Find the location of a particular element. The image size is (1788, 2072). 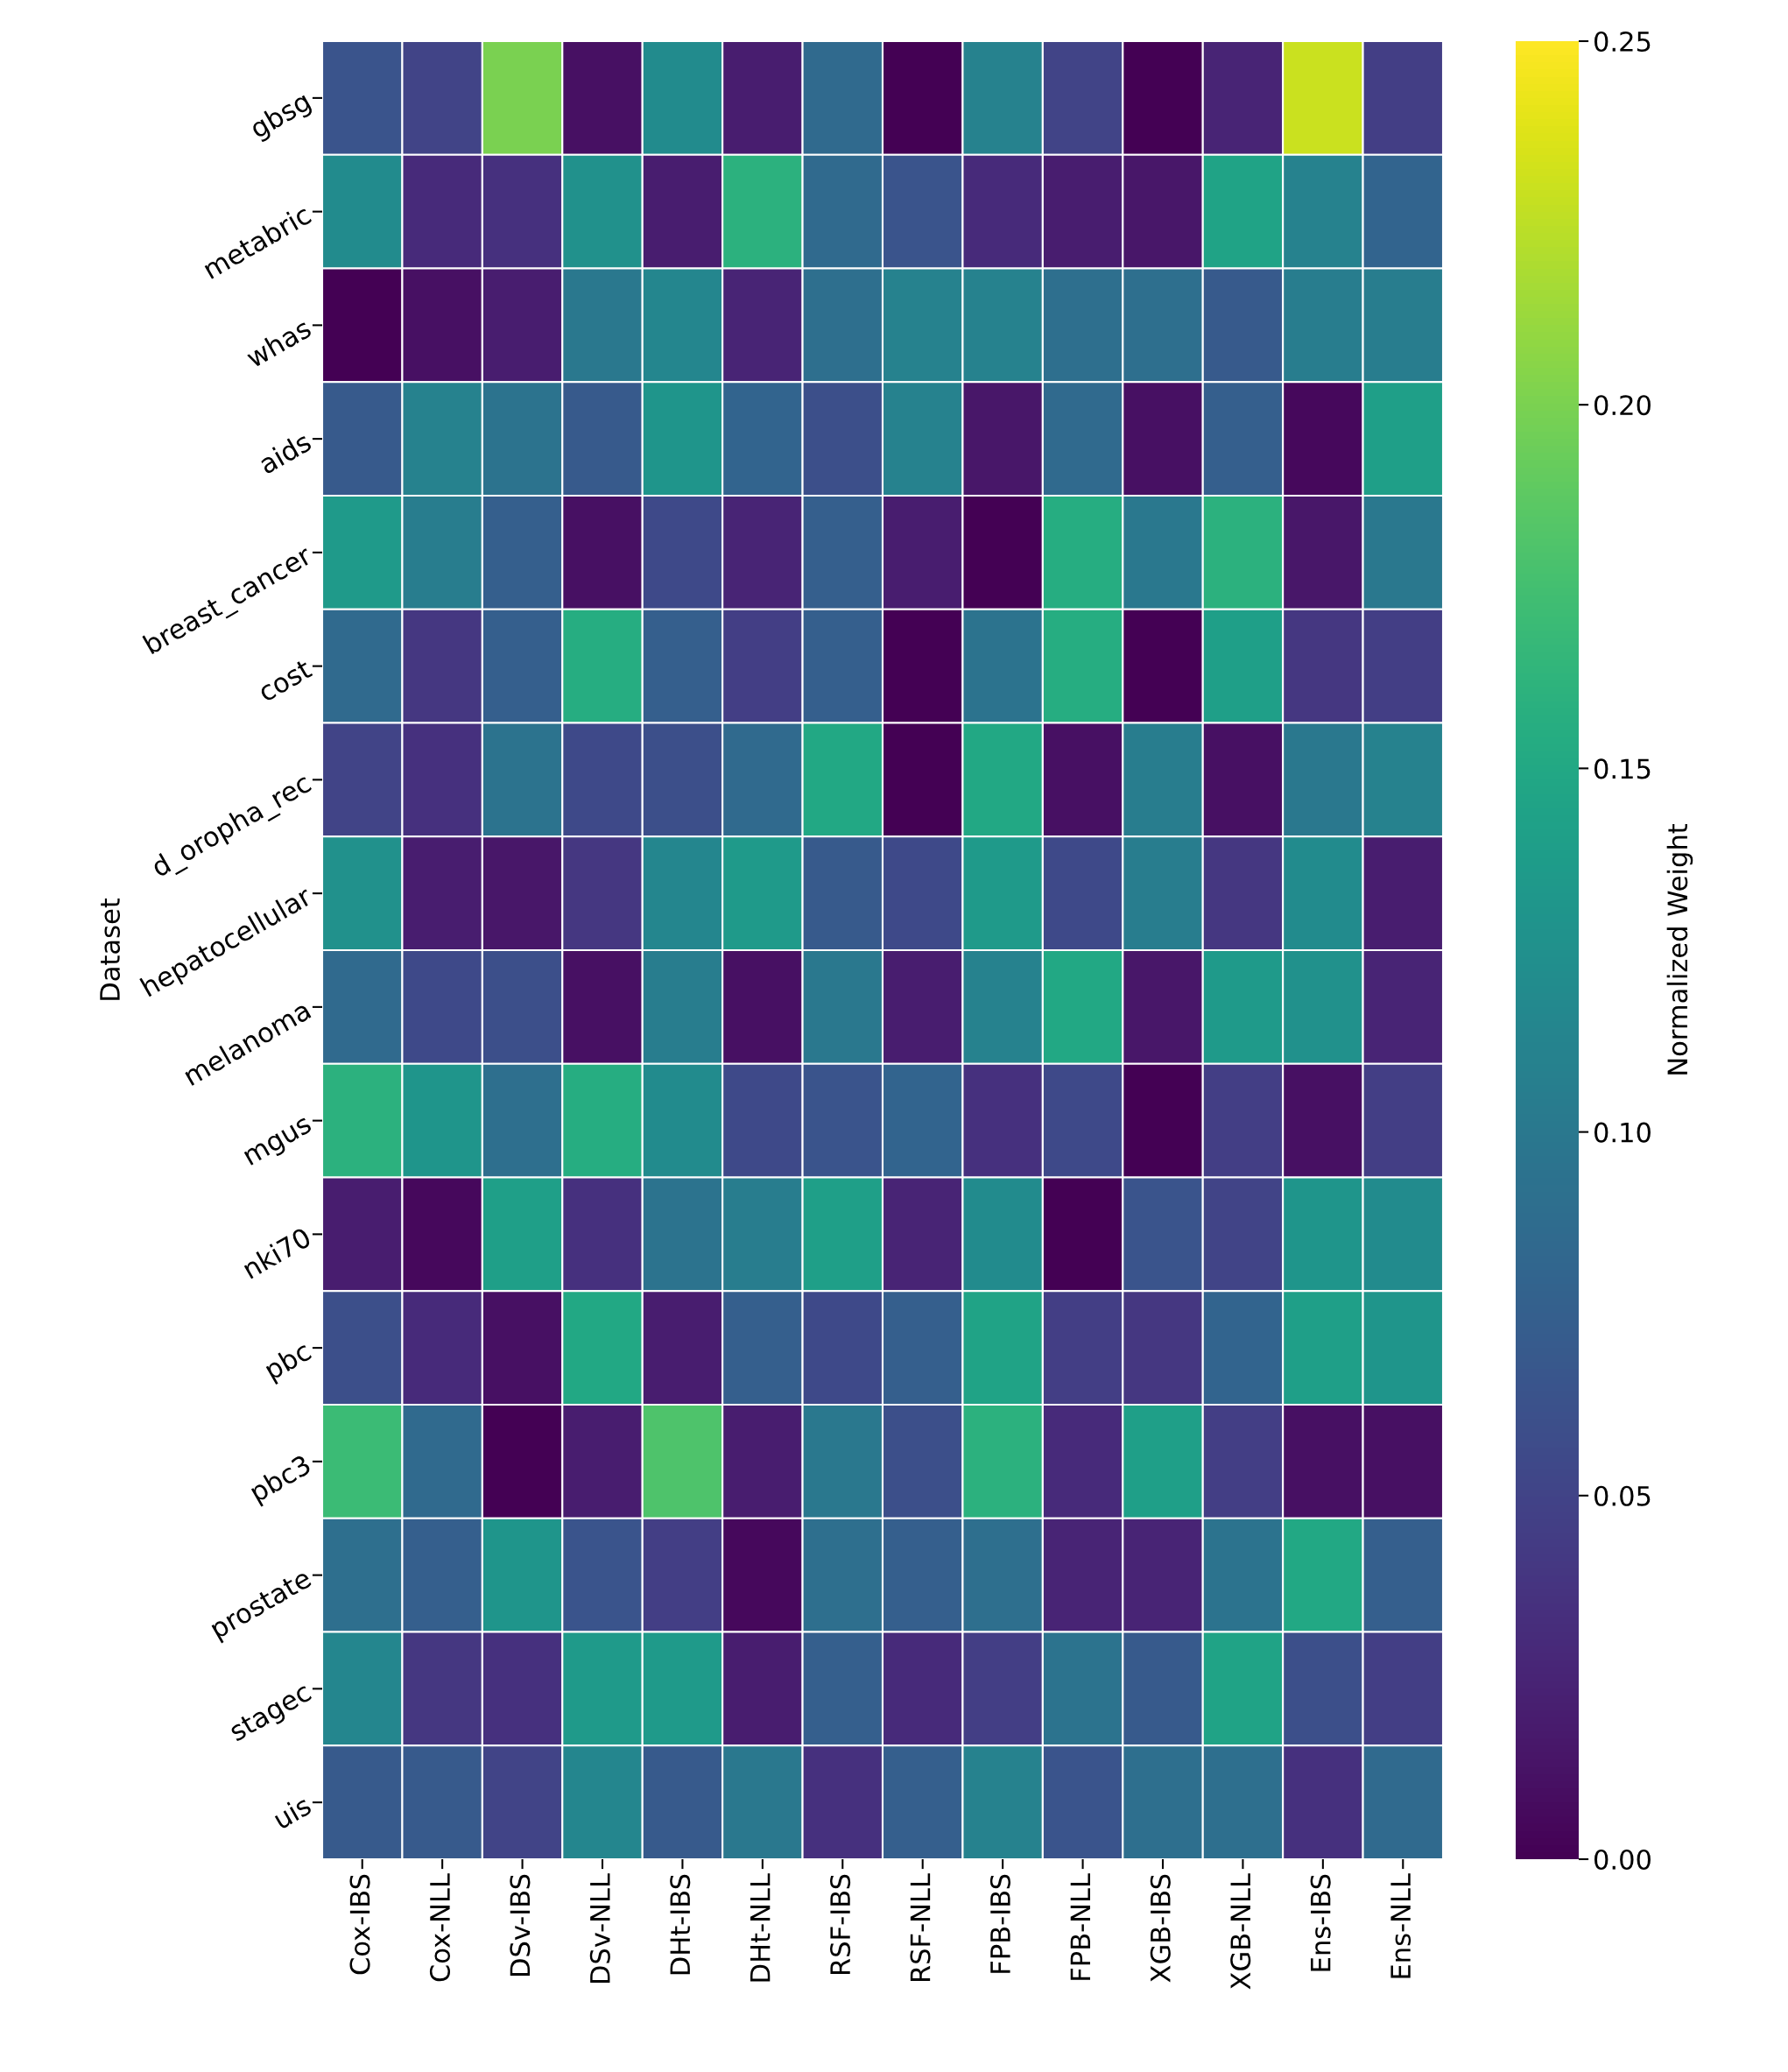

y-tick-label: uis is located at coordinates (292, 1812).